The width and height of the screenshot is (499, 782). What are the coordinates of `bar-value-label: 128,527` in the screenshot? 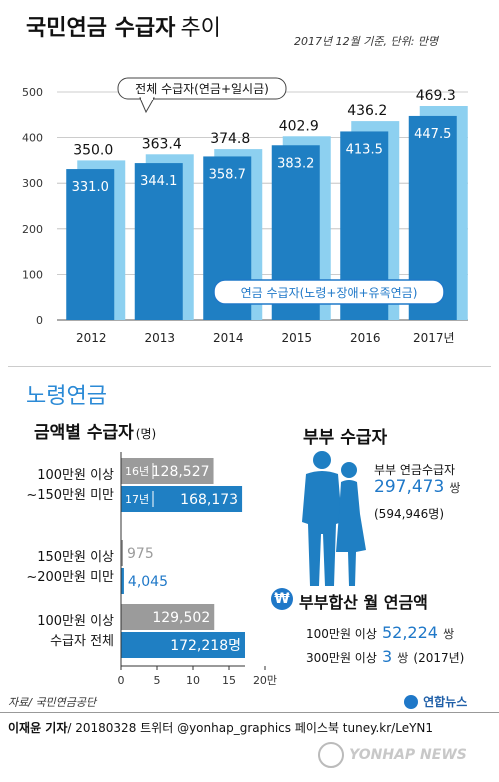 It's located at (181, 472).